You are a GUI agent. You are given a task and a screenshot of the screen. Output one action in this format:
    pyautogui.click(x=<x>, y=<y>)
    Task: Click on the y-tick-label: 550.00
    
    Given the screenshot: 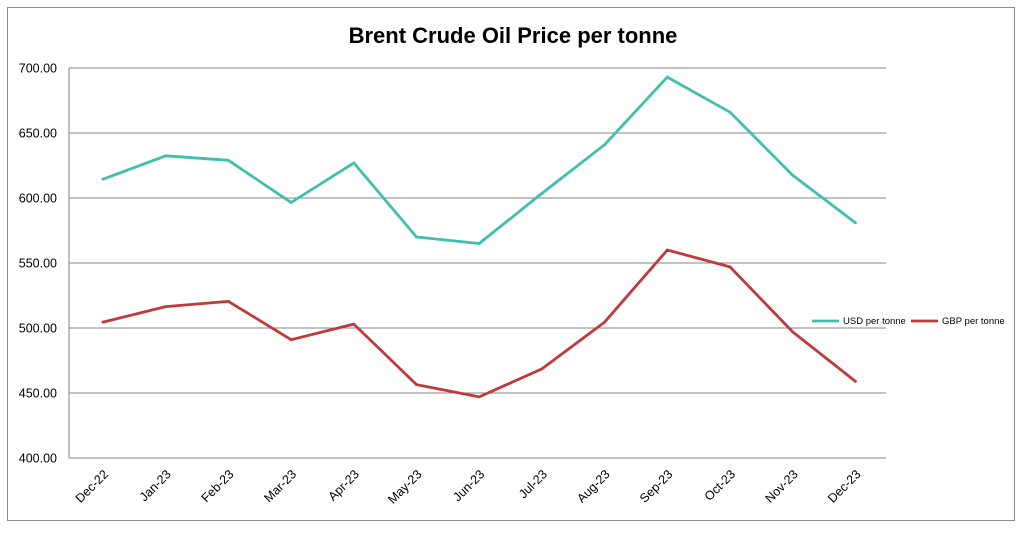 What is the action you would take?
    pyautogui.click(x=38, y=264)
    